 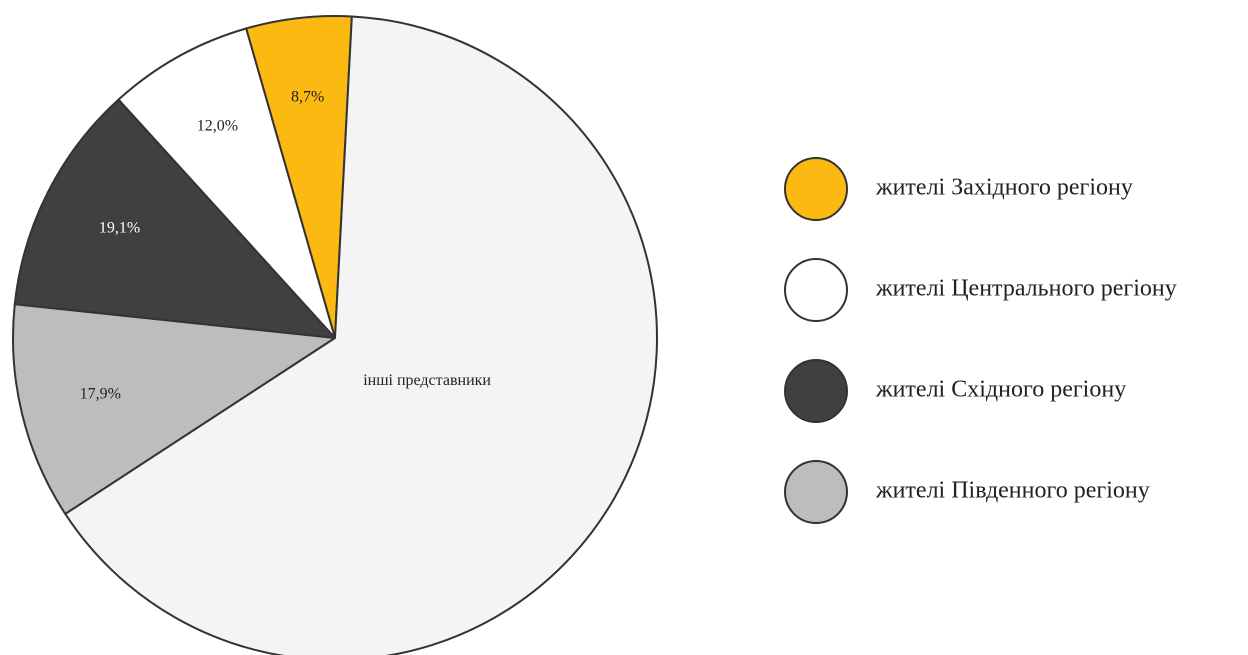 What do you see at coordinates (427, 381) in the screenshot?
I see `slice-label: інші представники` at bounding box center [427, 381].